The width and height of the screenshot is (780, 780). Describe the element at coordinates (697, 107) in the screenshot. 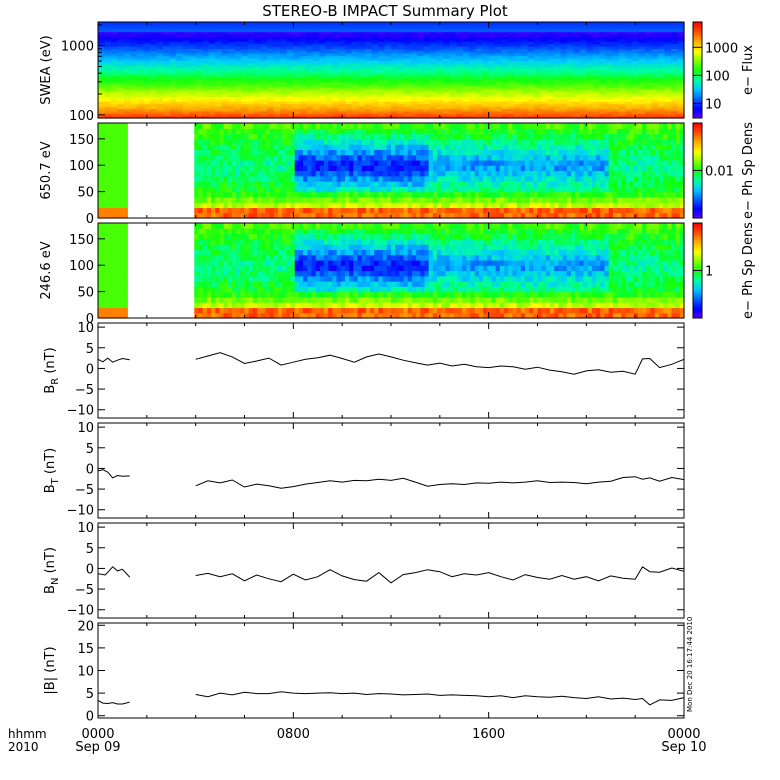

I see `colorbar-cell` at that location.